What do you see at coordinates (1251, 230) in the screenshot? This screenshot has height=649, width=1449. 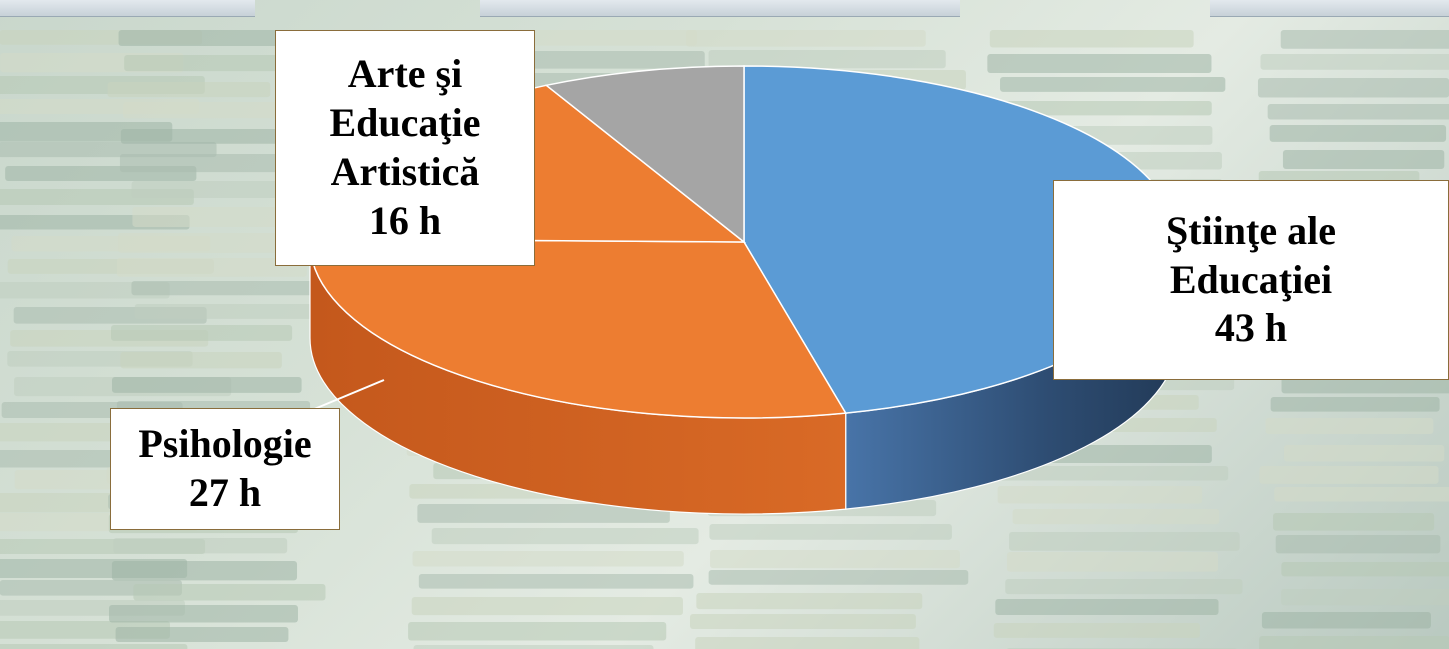 I see `label-stiinte-line-1: Ştiinţe ale` at bounding box center [1251, 230].